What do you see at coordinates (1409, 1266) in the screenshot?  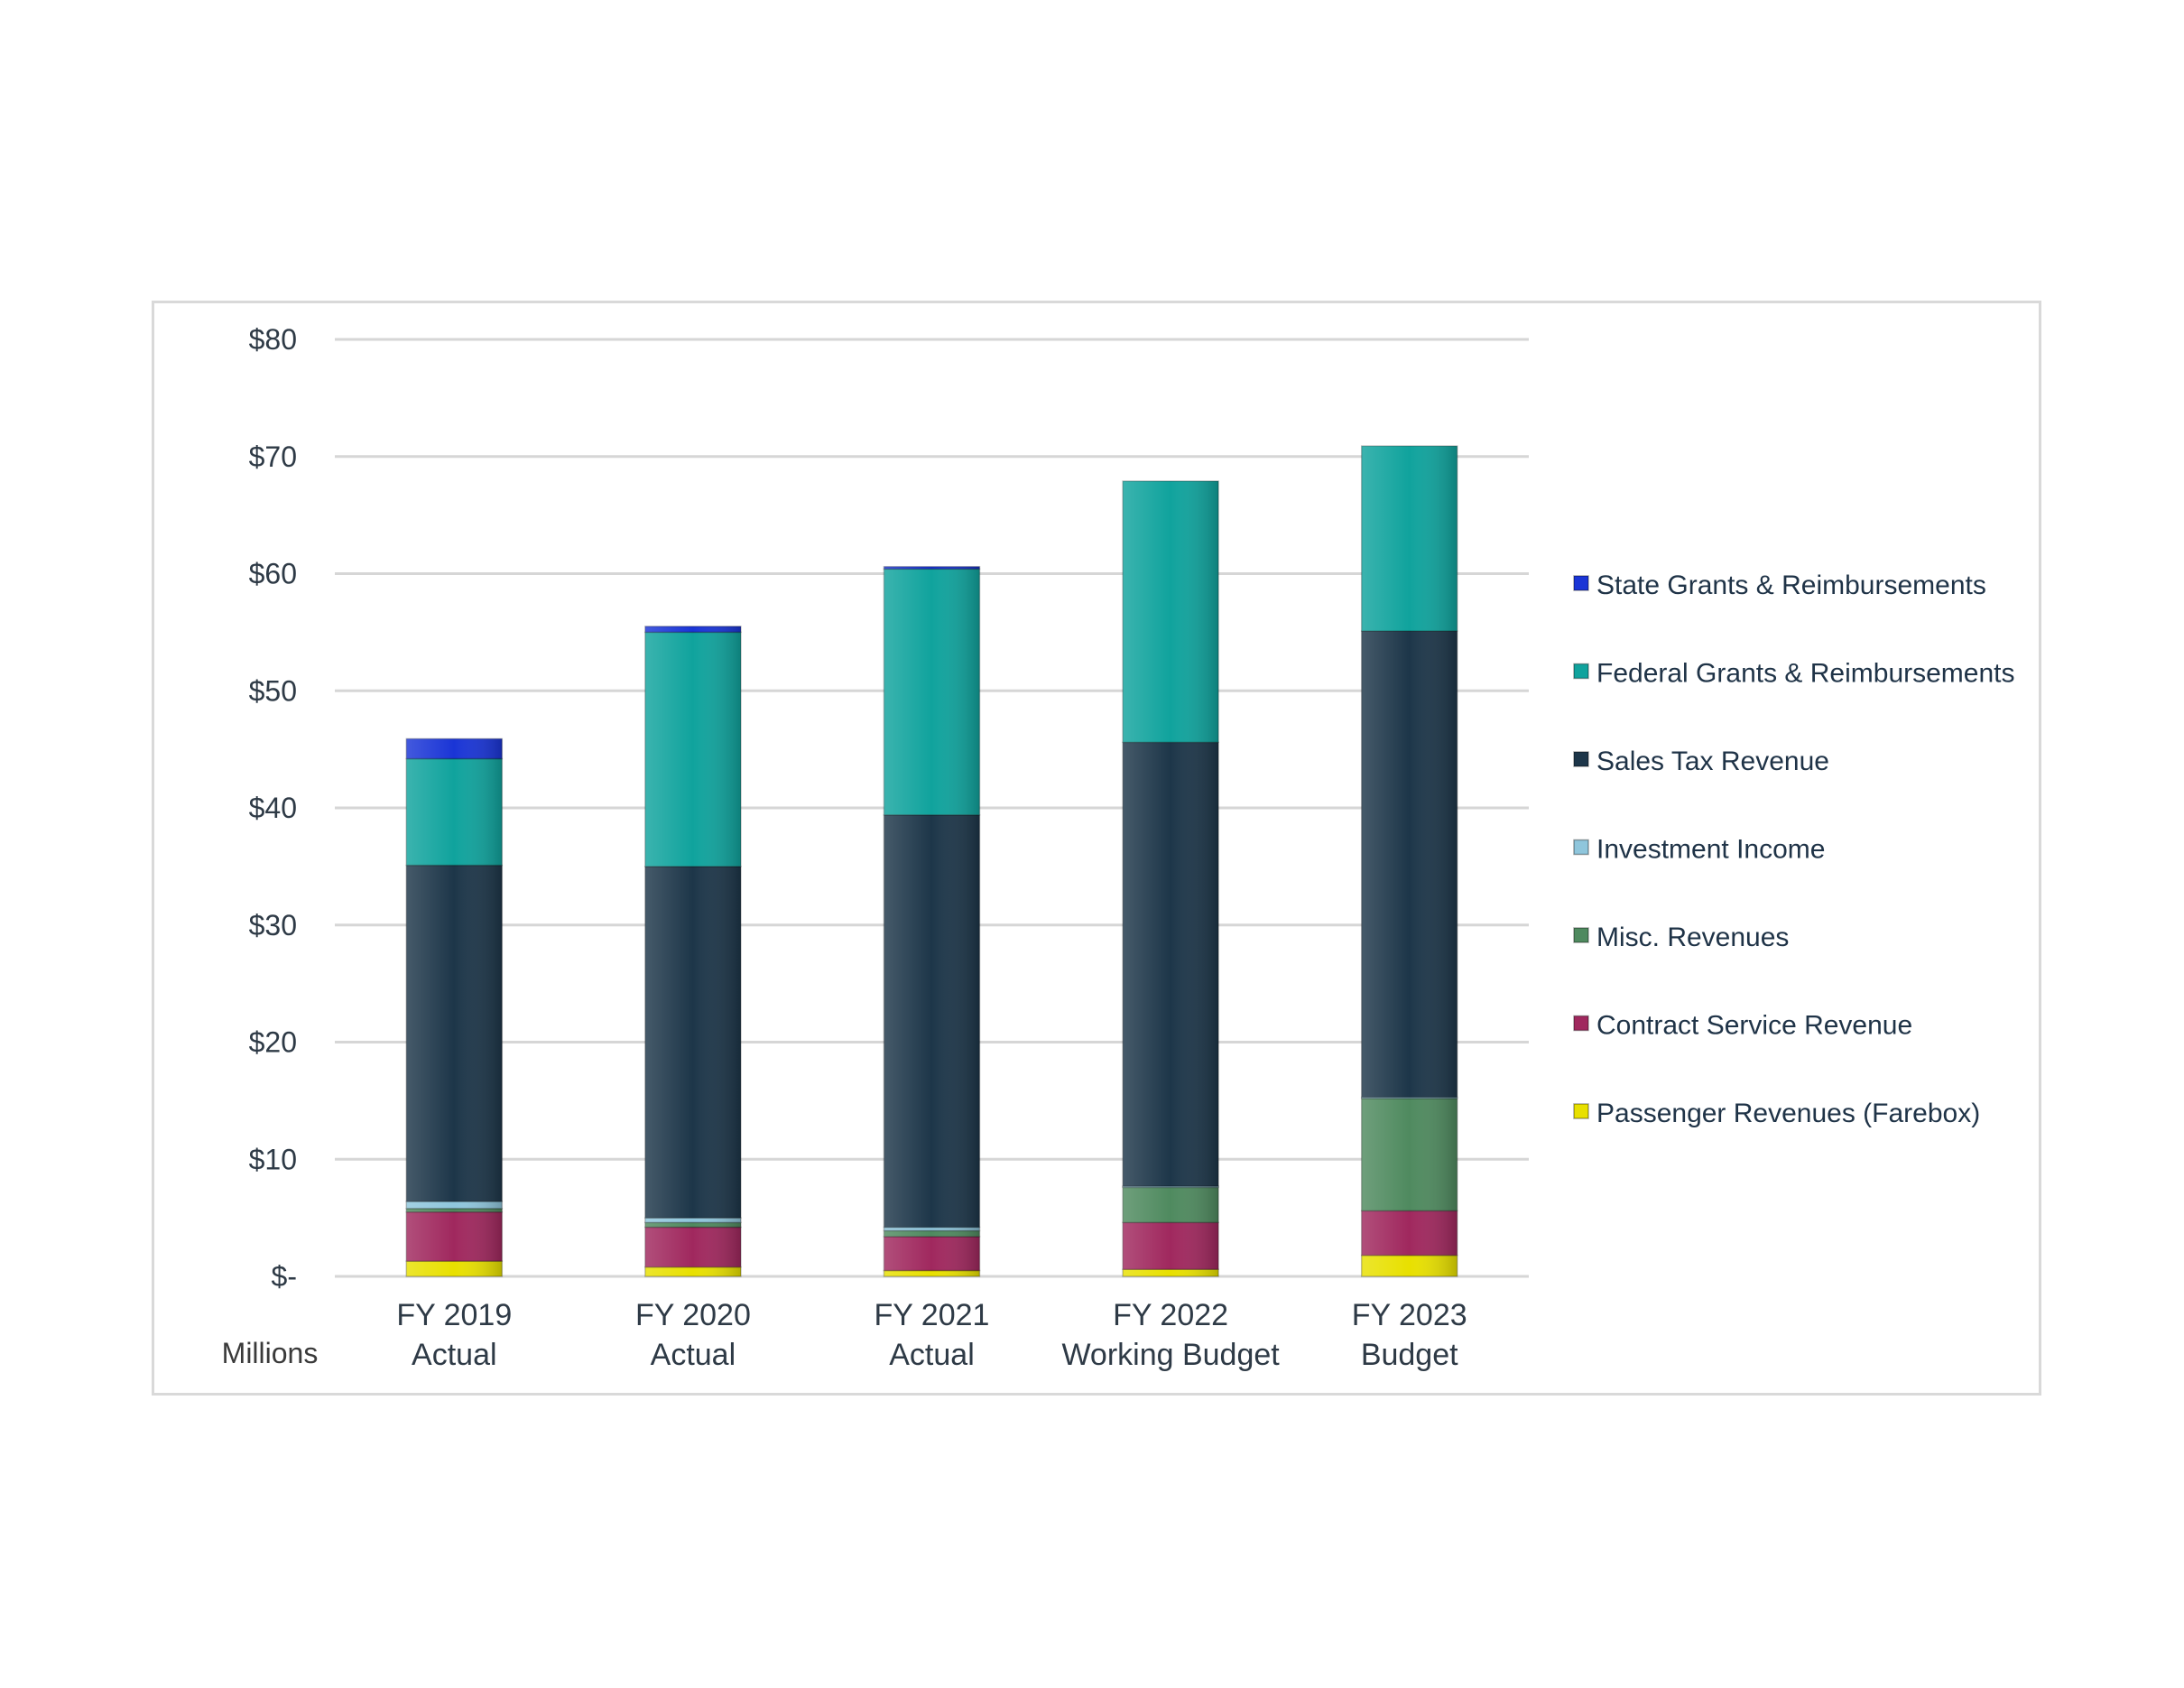 I see `bar-segment: Passenger Revenues (Farebox): 1.8` at bounding box center [1409, 1266].